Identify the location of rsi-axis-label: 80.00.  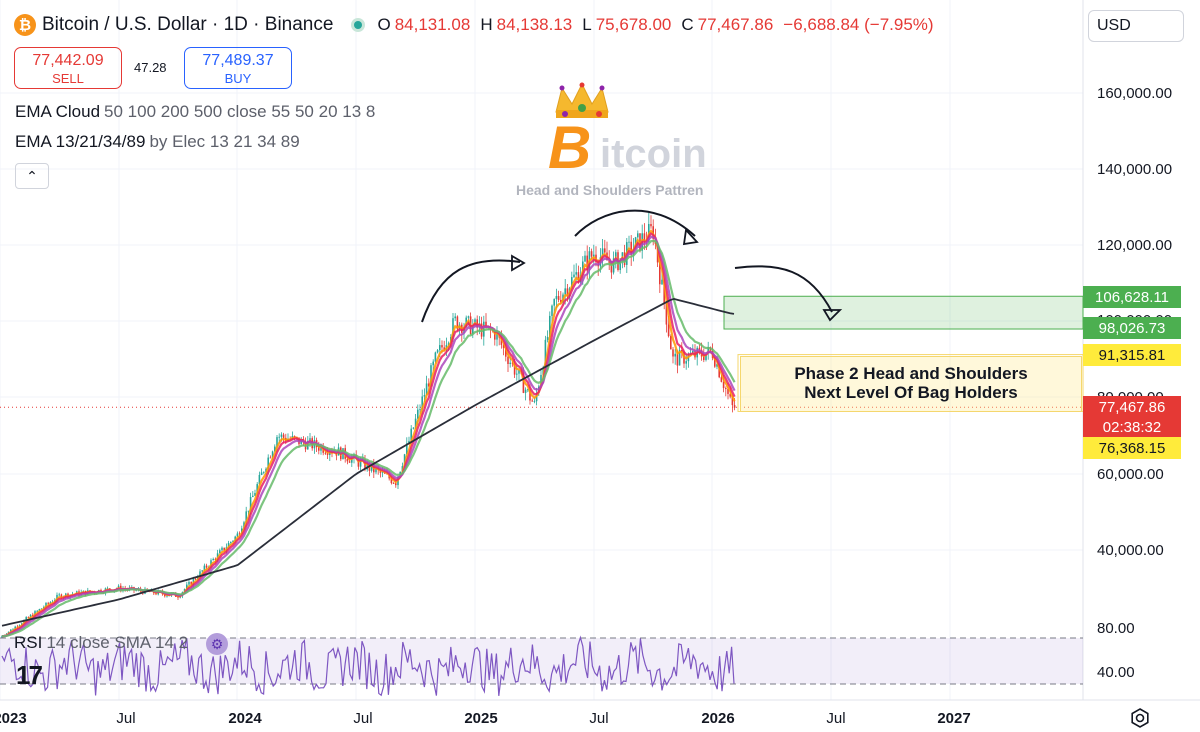
(1116, 628).